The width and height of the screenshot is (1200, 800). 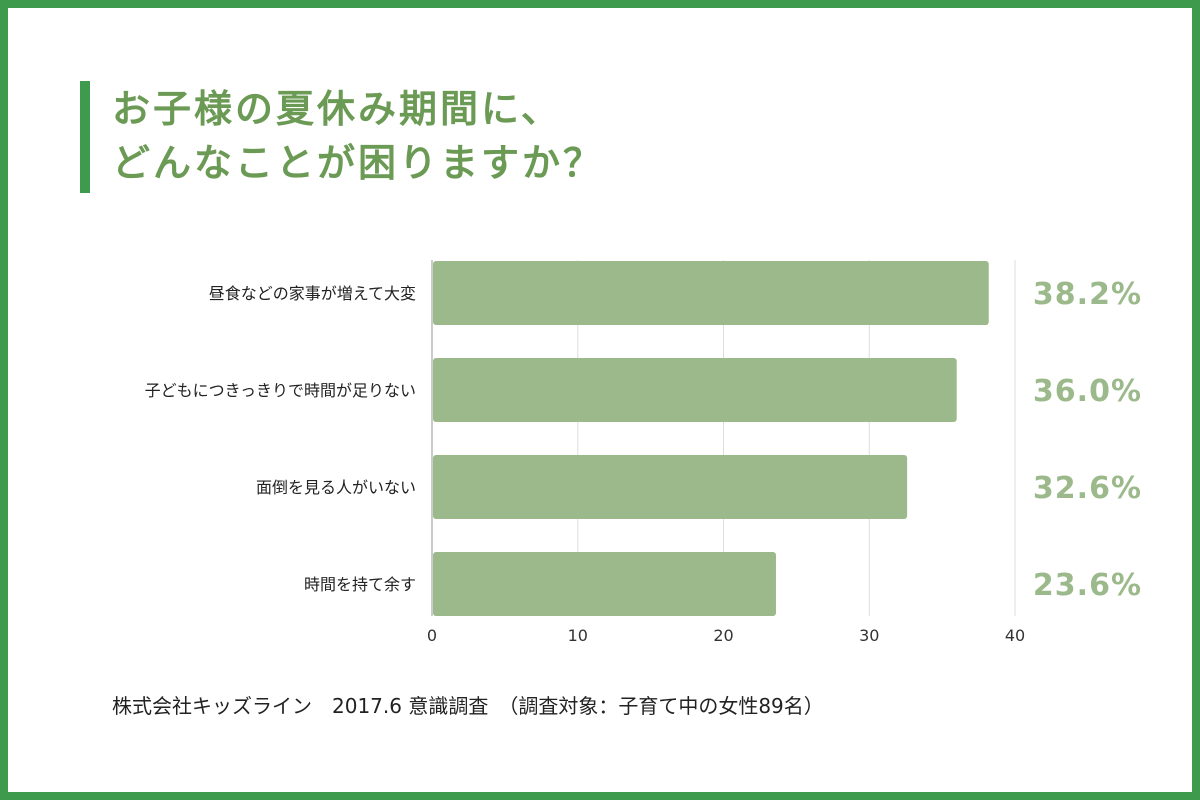 I want to click on value-label-3: 32.6%, so click(x=1087, y=488).